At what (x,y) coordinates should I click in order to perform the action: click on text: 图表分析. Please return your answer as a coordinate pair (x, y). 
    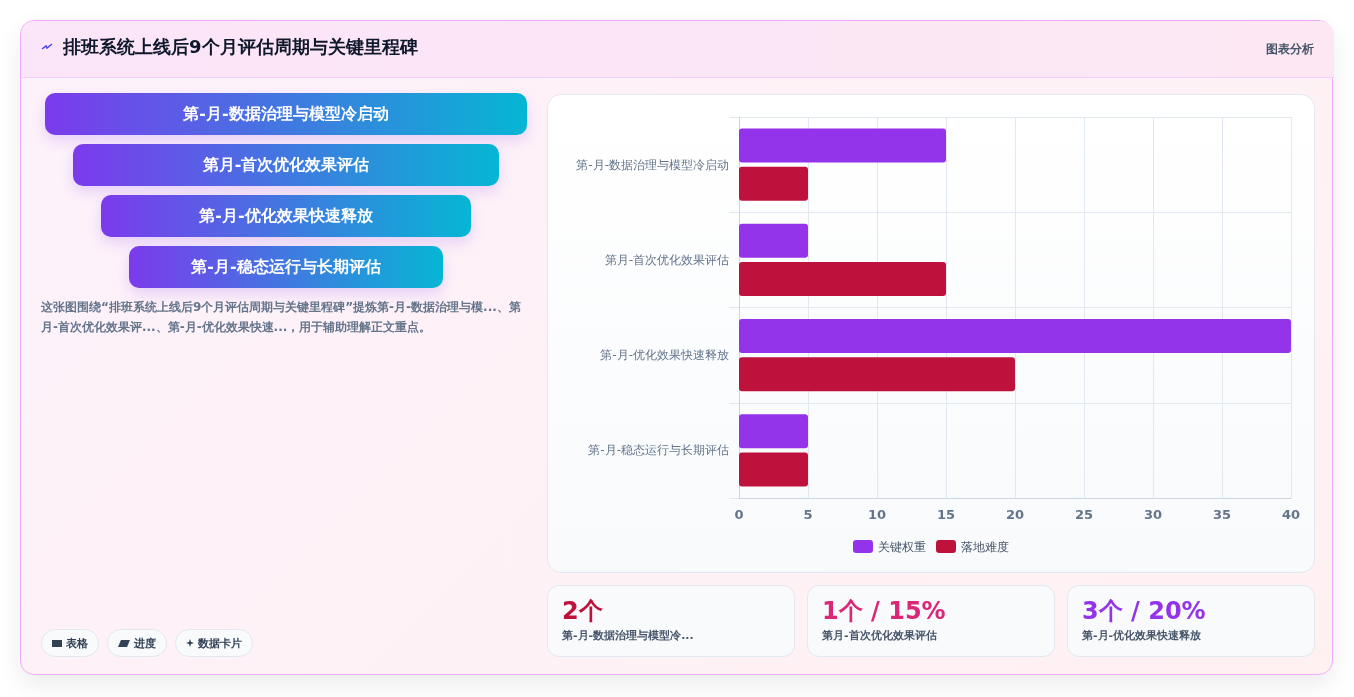
    Looking at the image, I should click on (1290, 49).